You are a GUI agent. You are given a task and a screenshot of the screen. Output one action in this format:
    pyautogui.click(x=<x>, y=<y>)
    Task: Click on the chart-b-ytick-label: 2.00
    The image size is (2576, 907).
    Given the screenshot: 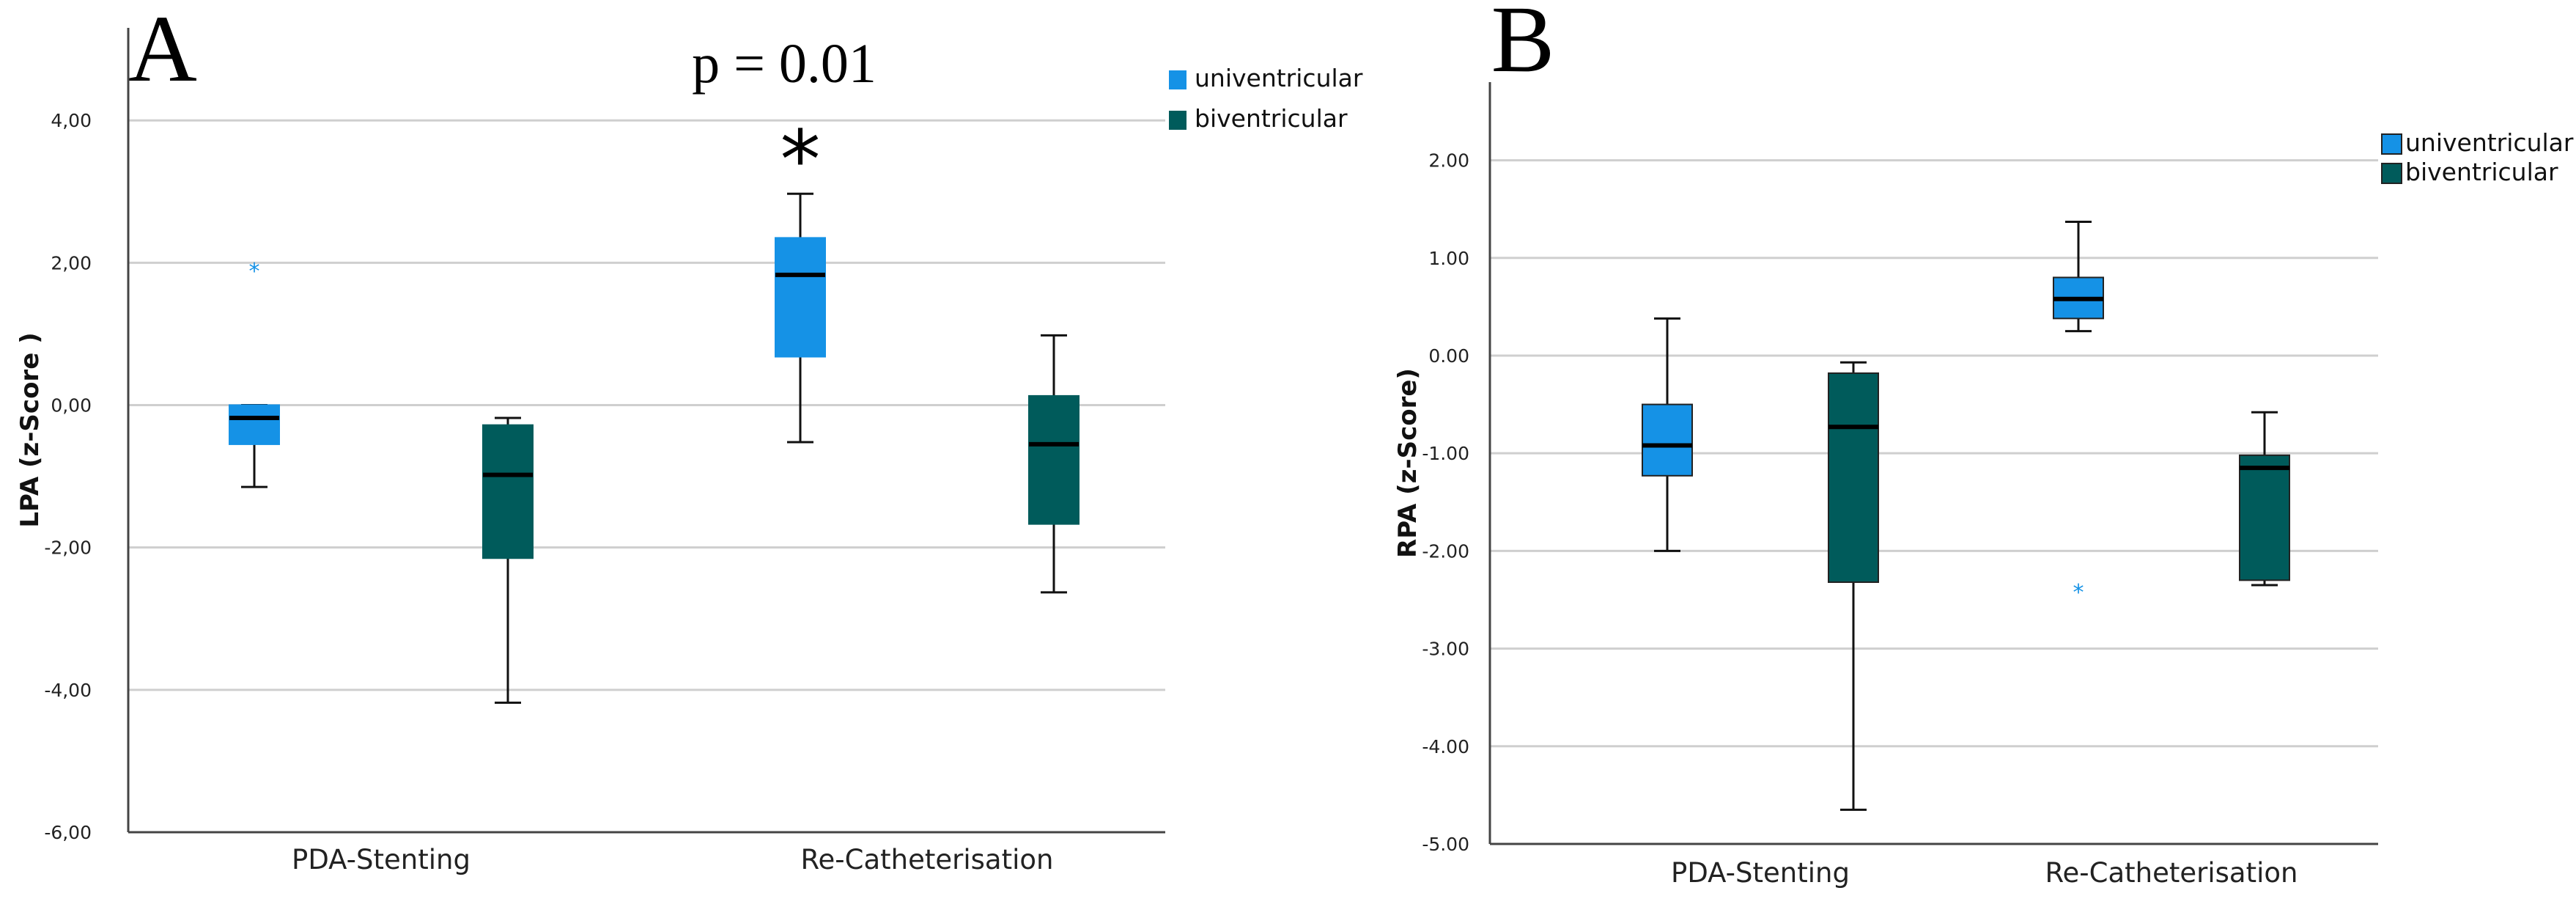 What is the action you would take?
    pyautogui.click(x=1448, y=161)
    